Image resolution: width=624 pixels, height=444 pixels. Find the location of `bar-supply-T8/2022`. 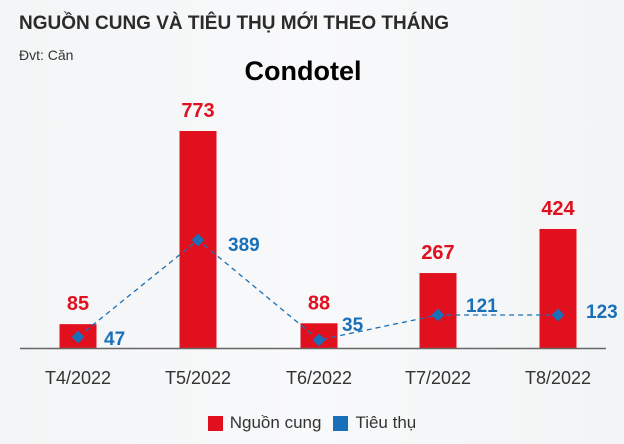

bar-supply-T8/2022 is located at coordinates (558, 288).